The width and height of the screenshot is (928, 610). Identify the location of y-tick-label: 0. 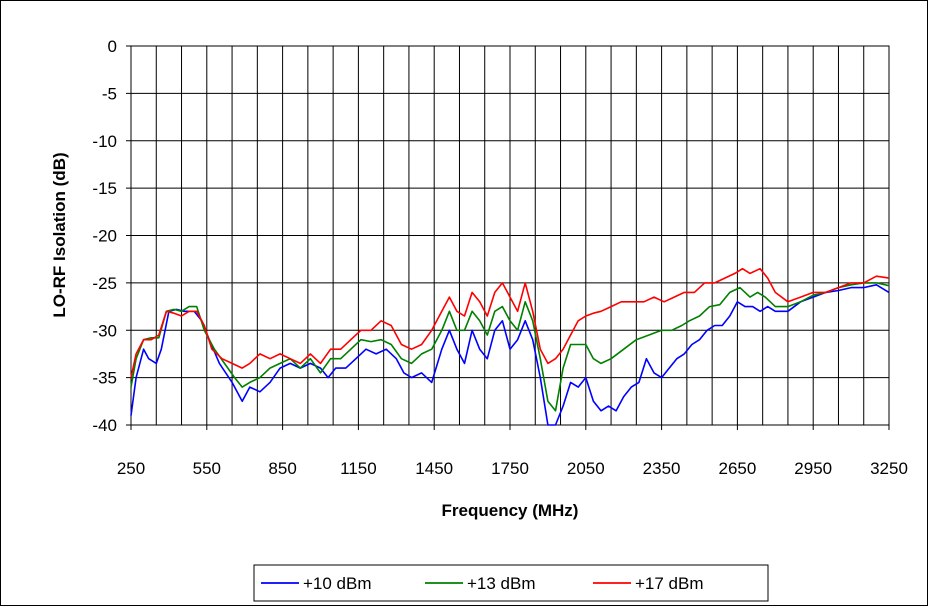
(112, 46).